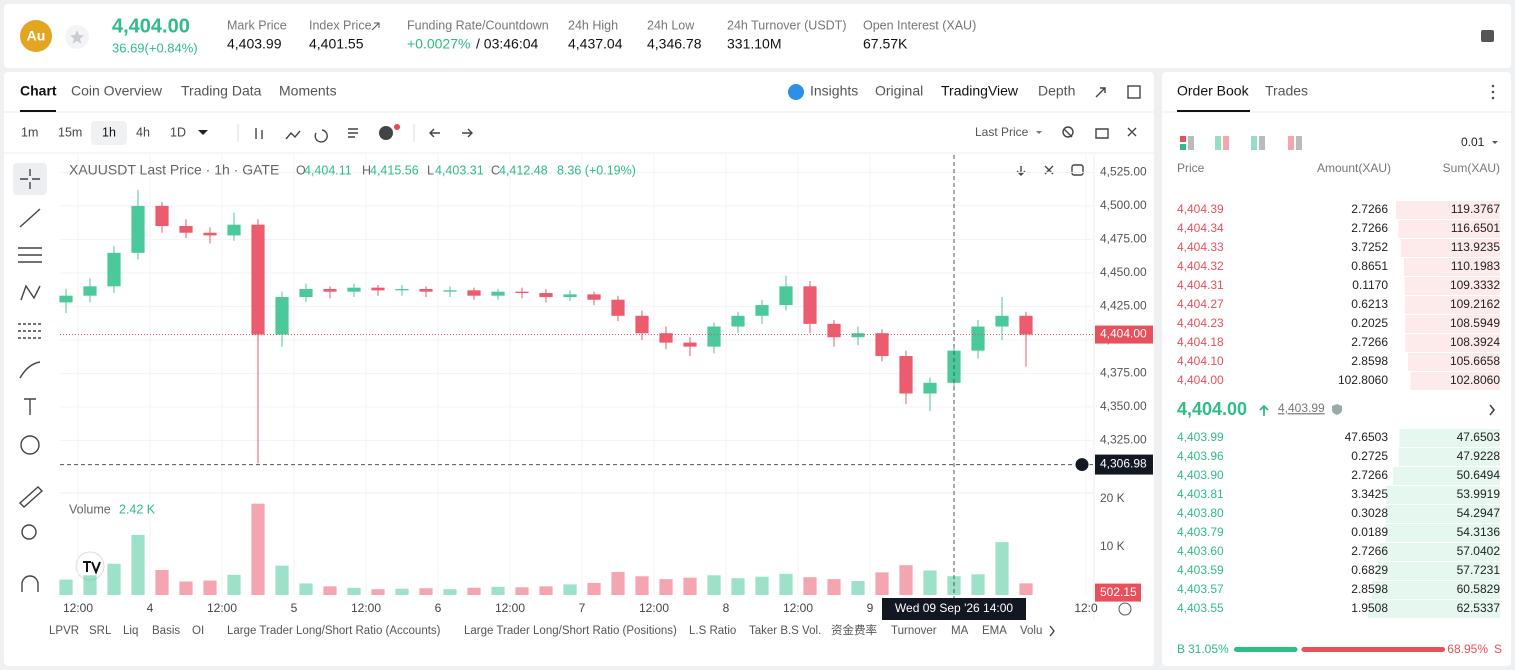 This screenshot has width=1515, height=670. What do you see at coordinates (340, 25) in the screenshot?
I see `stat-label: Index Price` at bounding box center [340, 25].